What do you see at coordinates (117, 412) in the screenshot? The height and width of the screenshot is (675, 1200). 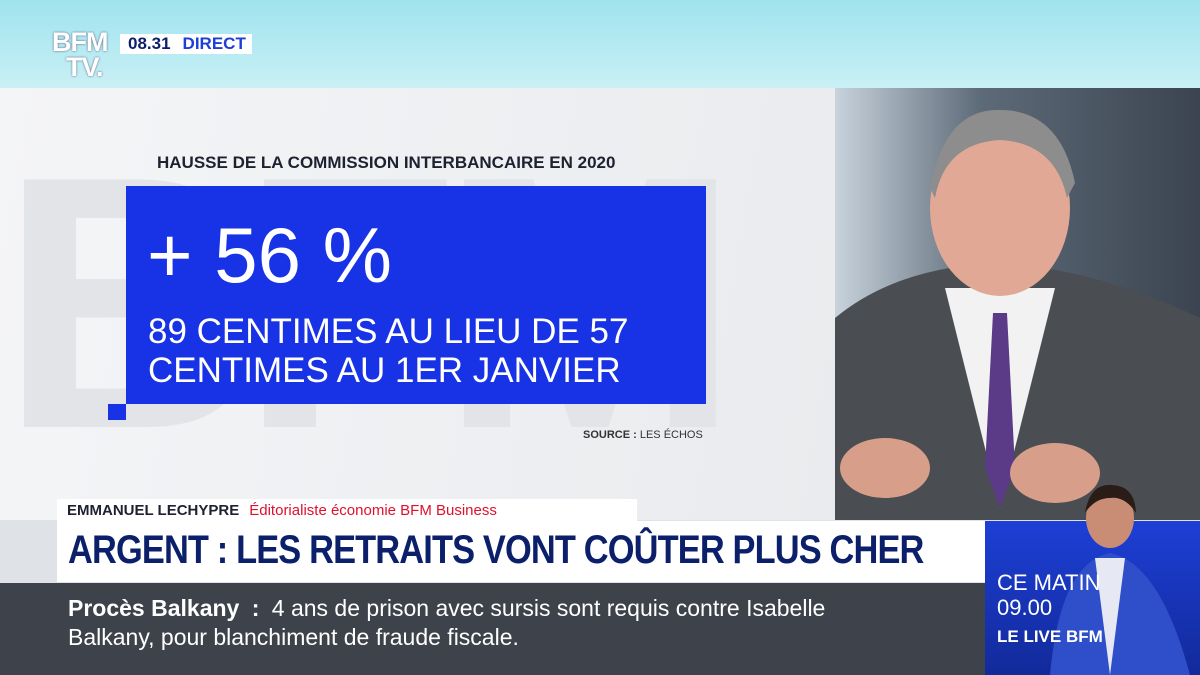 I see `stat-box-corner` at bounding box center [117, 412].